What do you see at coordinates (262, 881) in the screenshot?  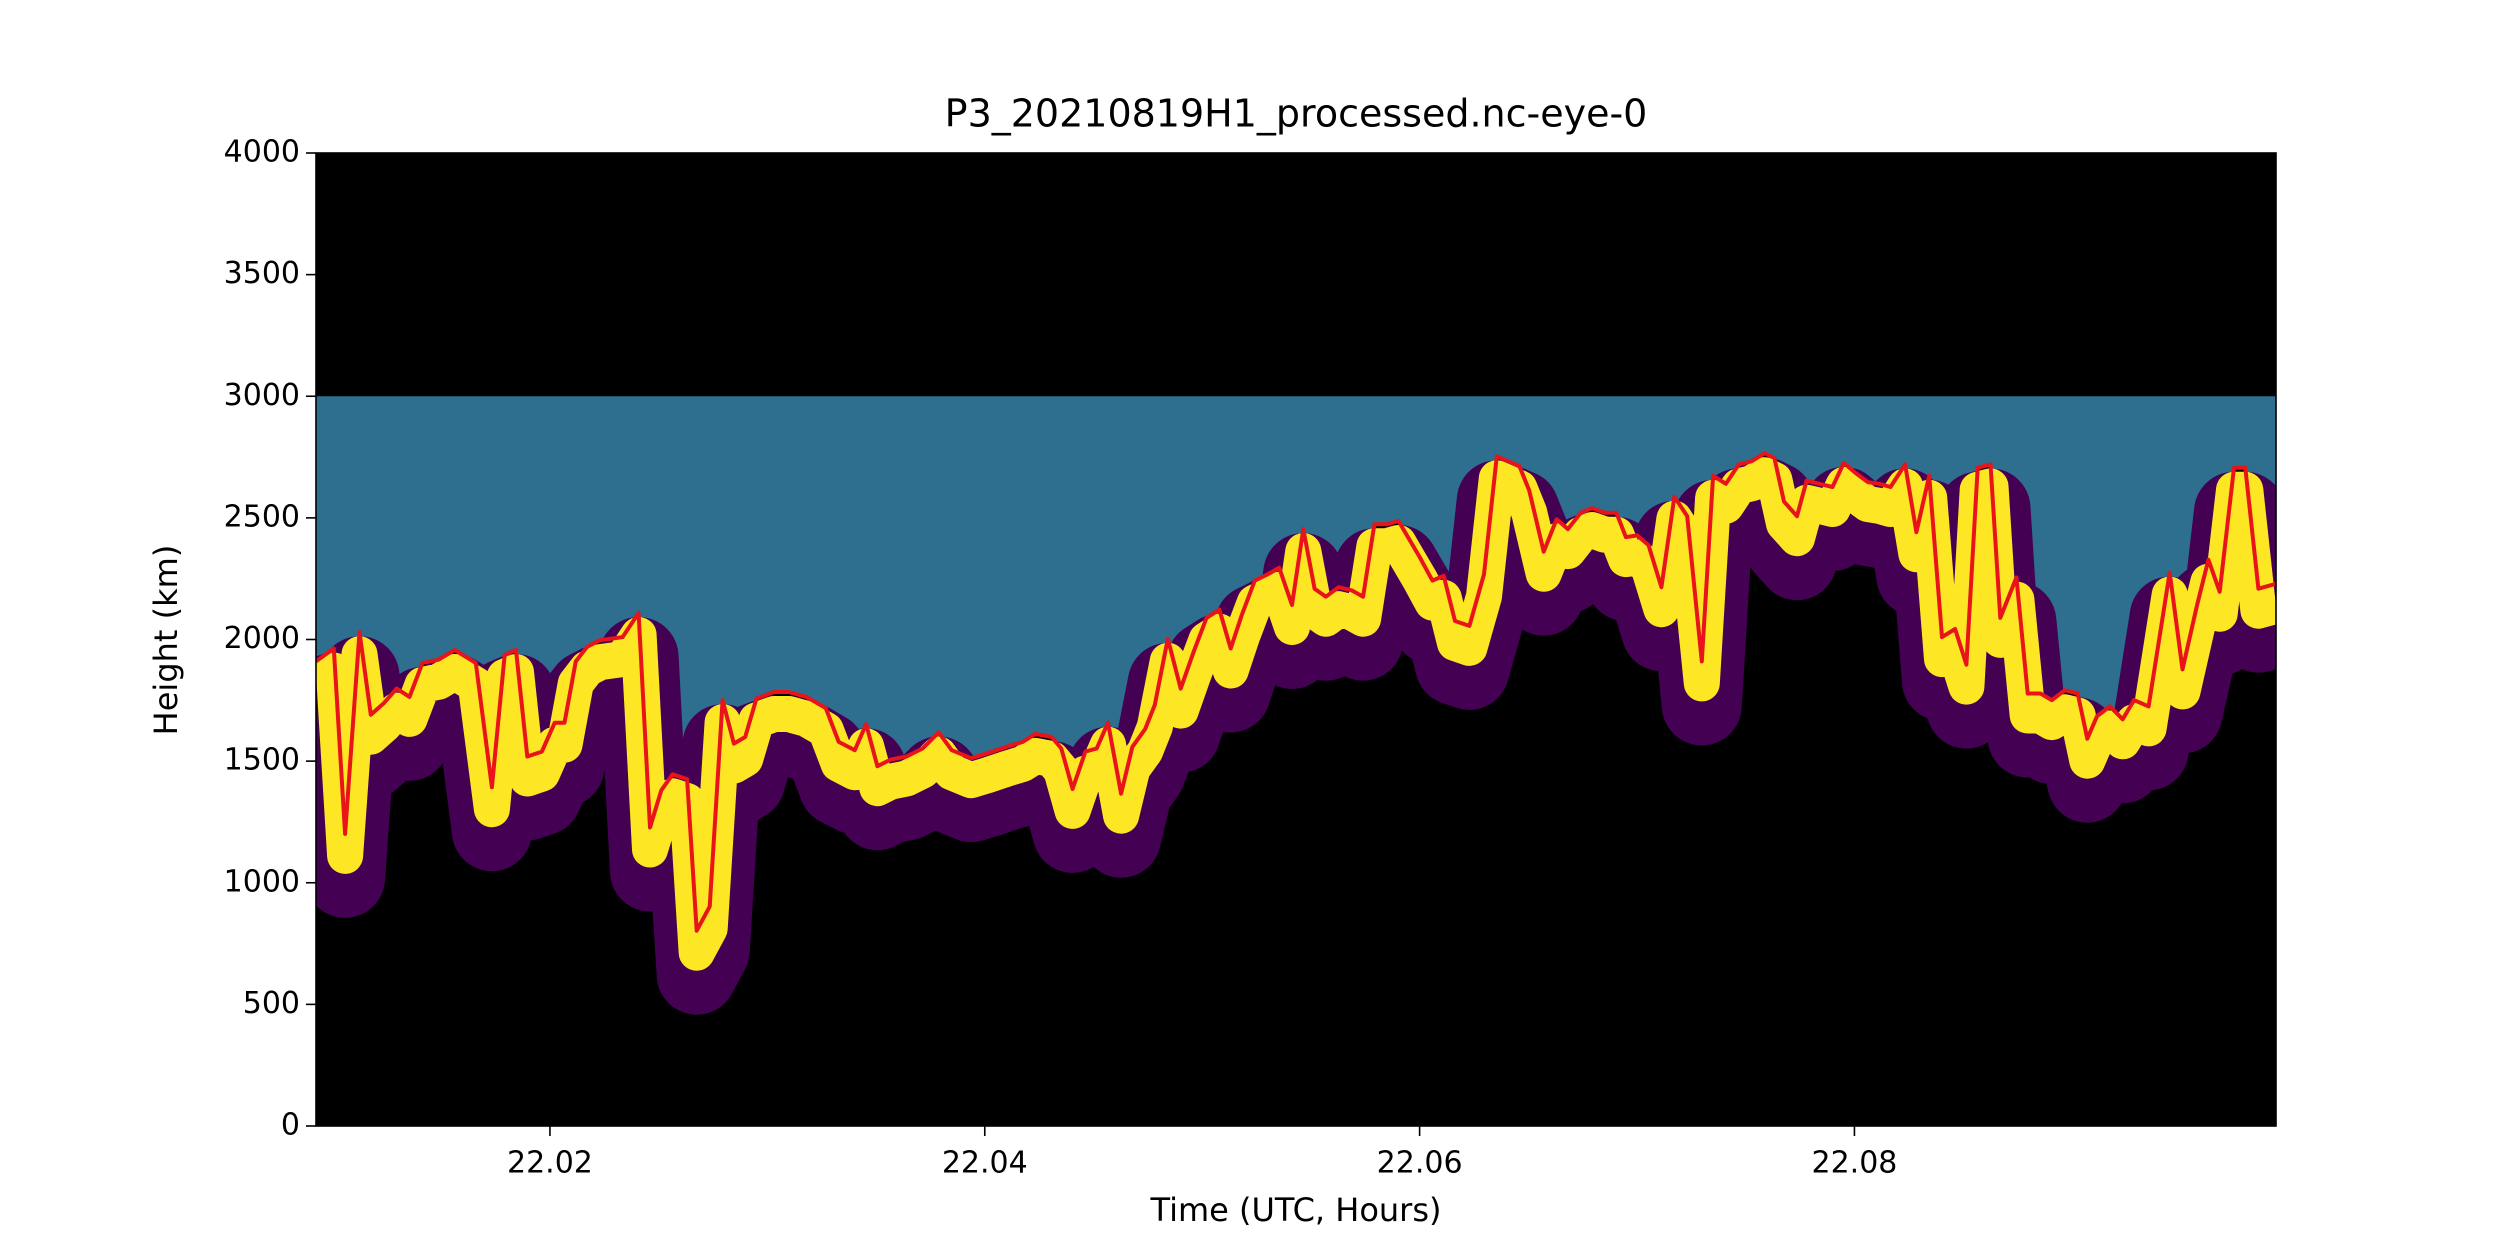 I see `y-tick-label: 1000` at bounding box center [262, 881].